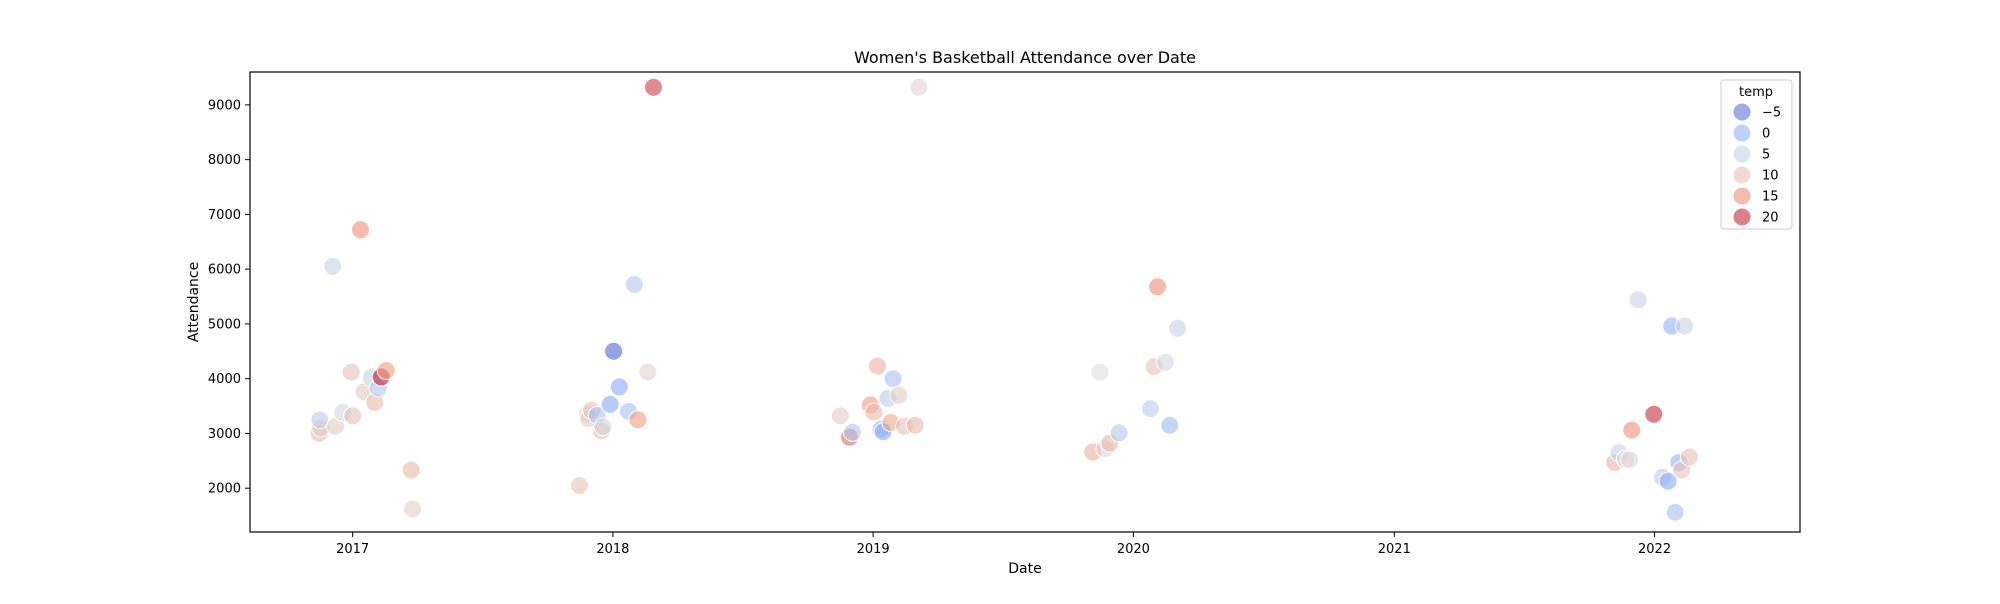 This screenshot has height=604, width=2000. What do you see at coordinates (229, 297) in the screenshot?
I see `y-axis: 2000 3000 4000 5000 6000 7000 8000 9000` at bounding box center [229, 297].